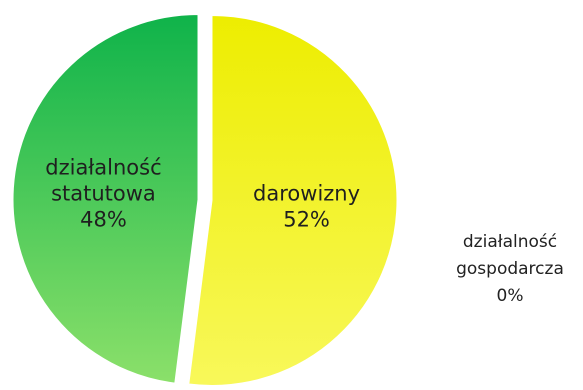 This screenshot has width=583, height=390. Describe the element at coordinates (306, 219) in the screenshot. I see `slice-label-line: 52%` at that location.